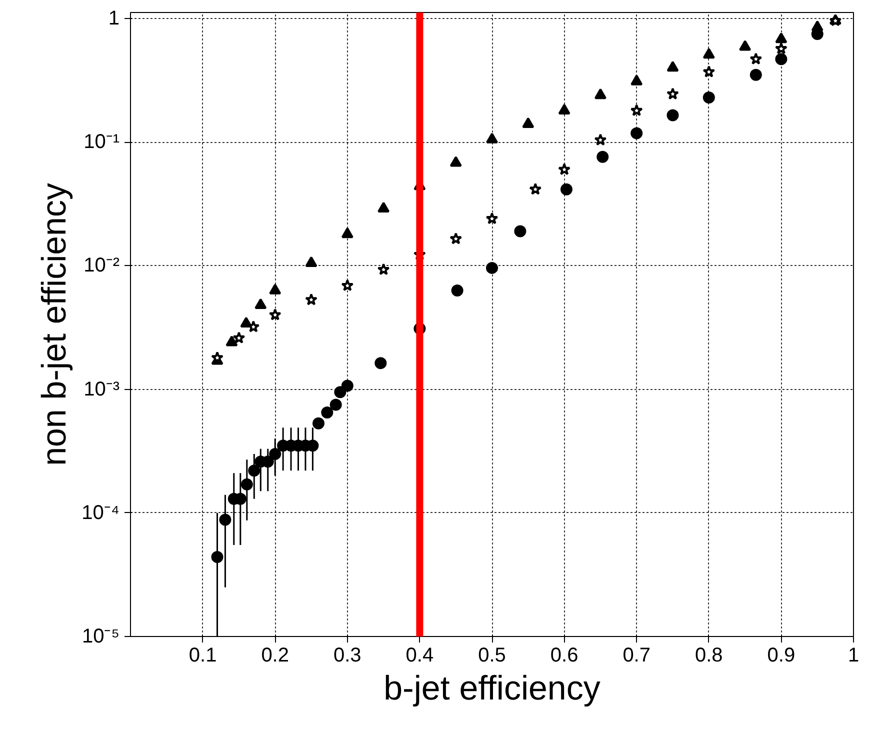 The width and height of the screenshot is (883, 736). I want to click on y-tick-label: 10⁻³, so click(102, 389).